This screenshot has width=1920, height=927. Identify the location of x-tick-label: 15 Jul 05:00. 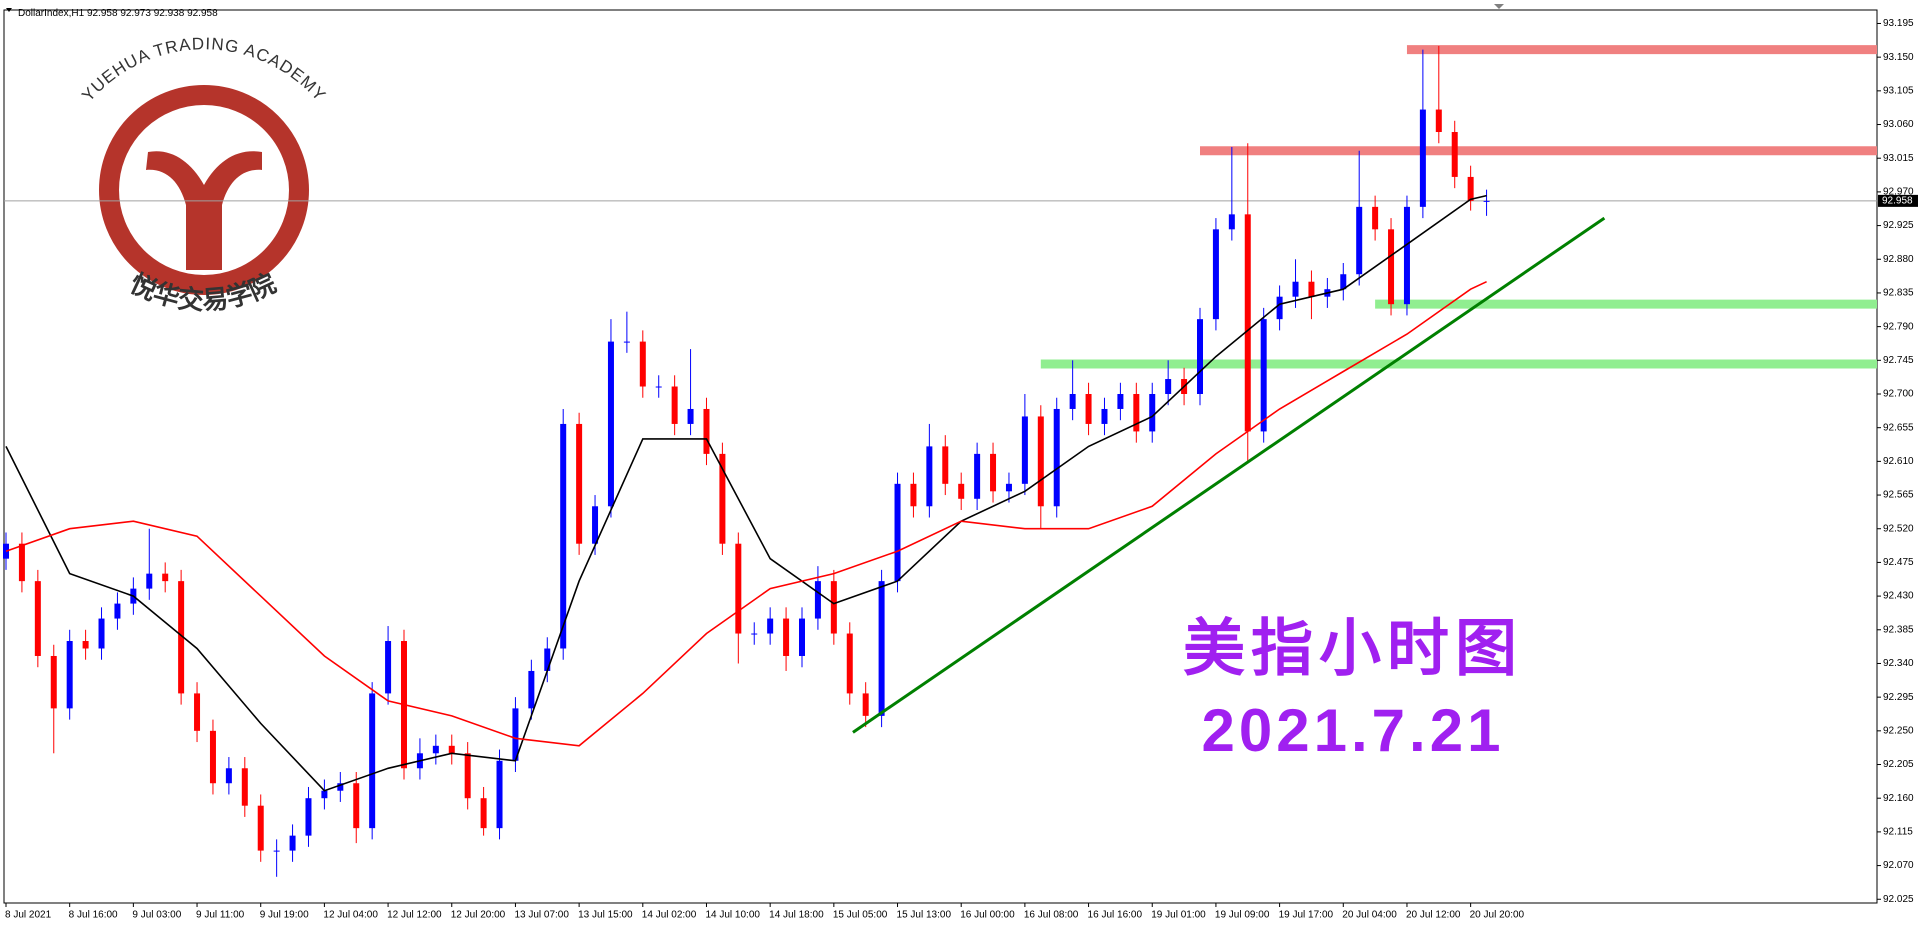
(860, 915).